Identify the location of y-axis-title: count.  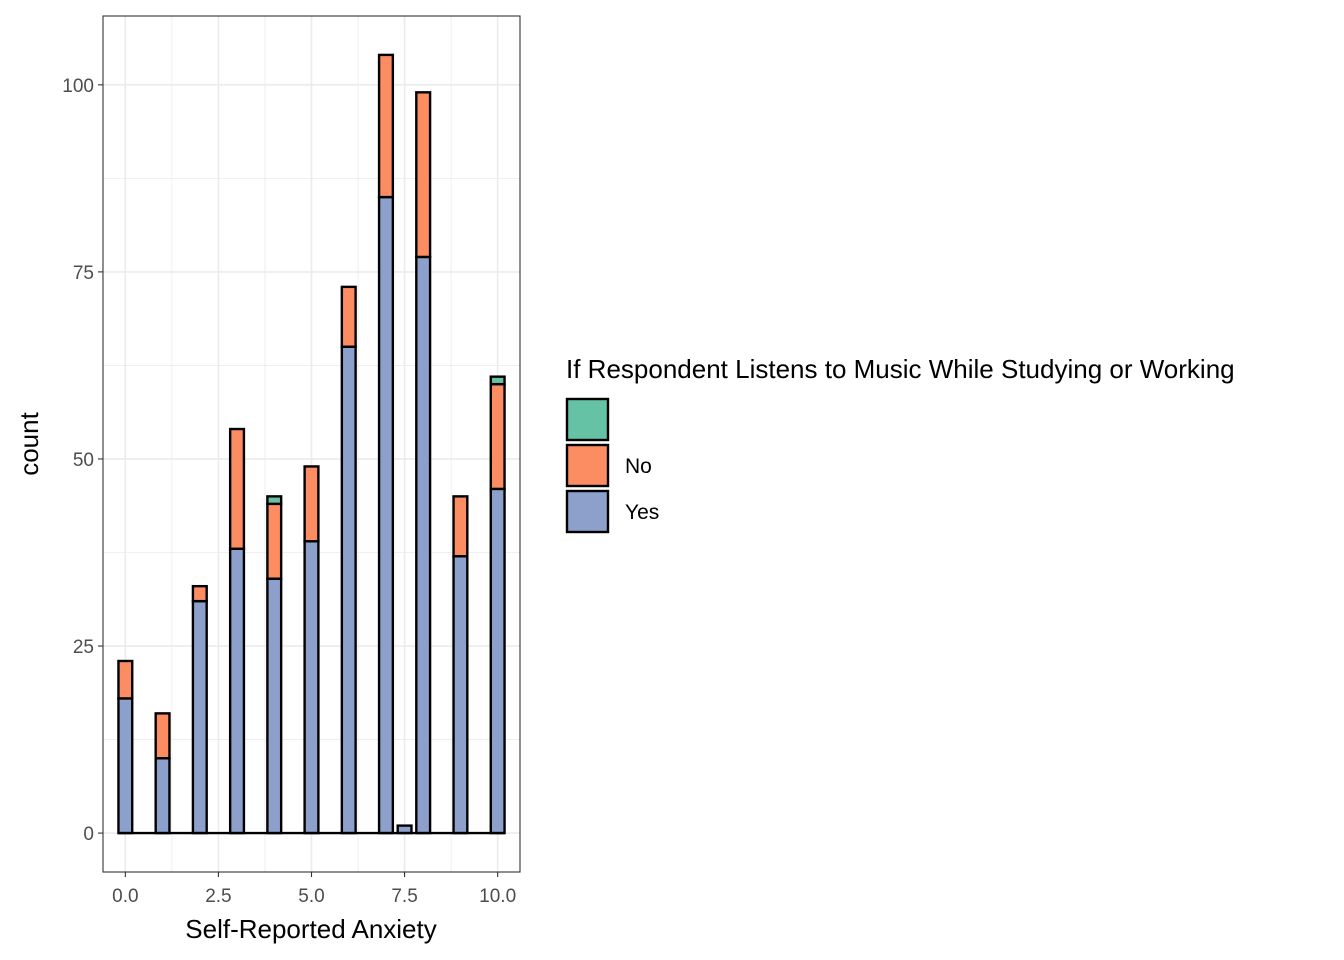
(29, 443).